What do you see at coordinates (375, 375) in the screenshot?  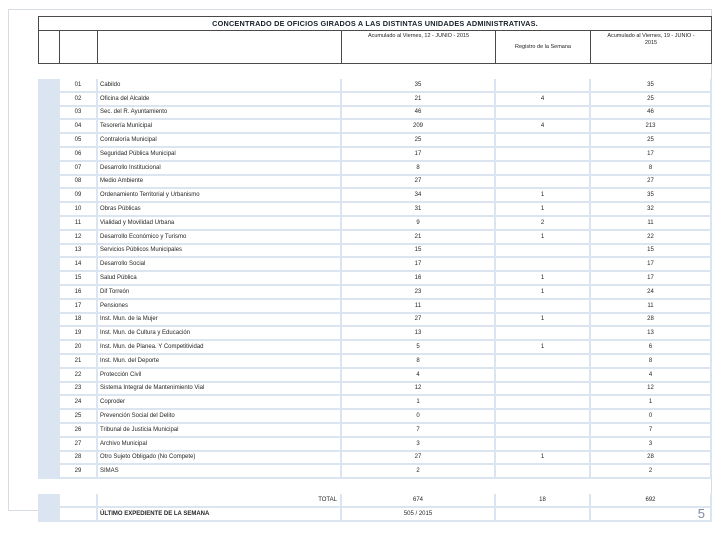 I see `table-row: 22 Protección Civil 4 4` at bounding box center [375, 375].